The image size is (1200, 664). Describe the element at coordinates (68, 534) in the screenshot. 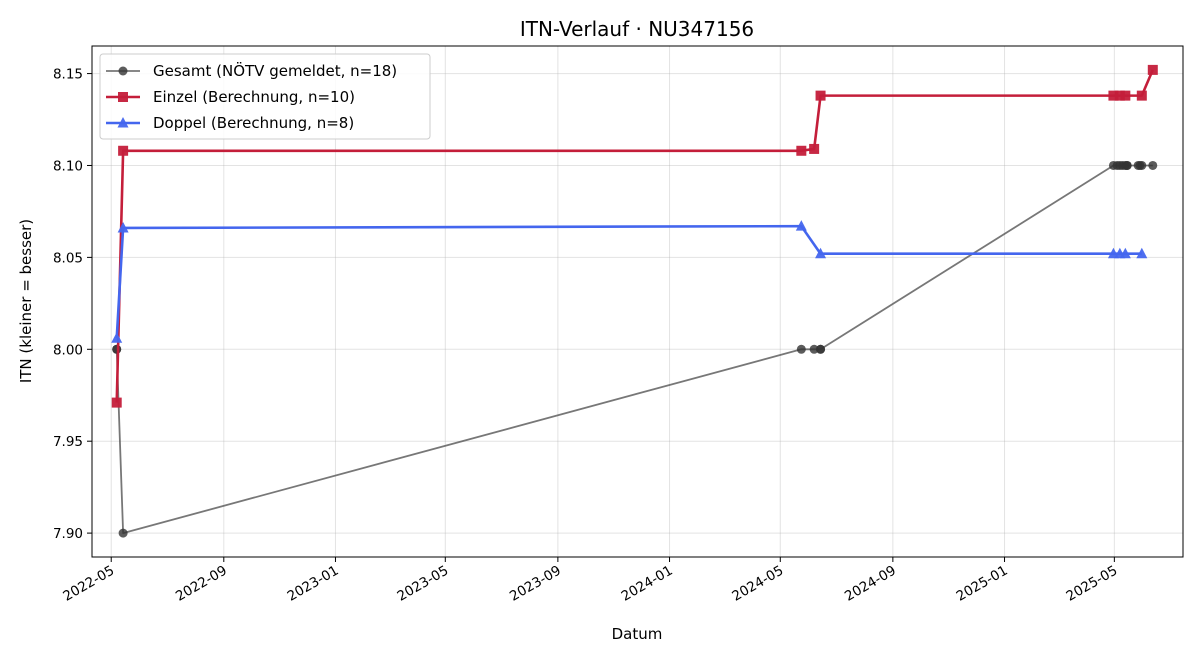

I see `y-tick-label: 7.90` at that location.